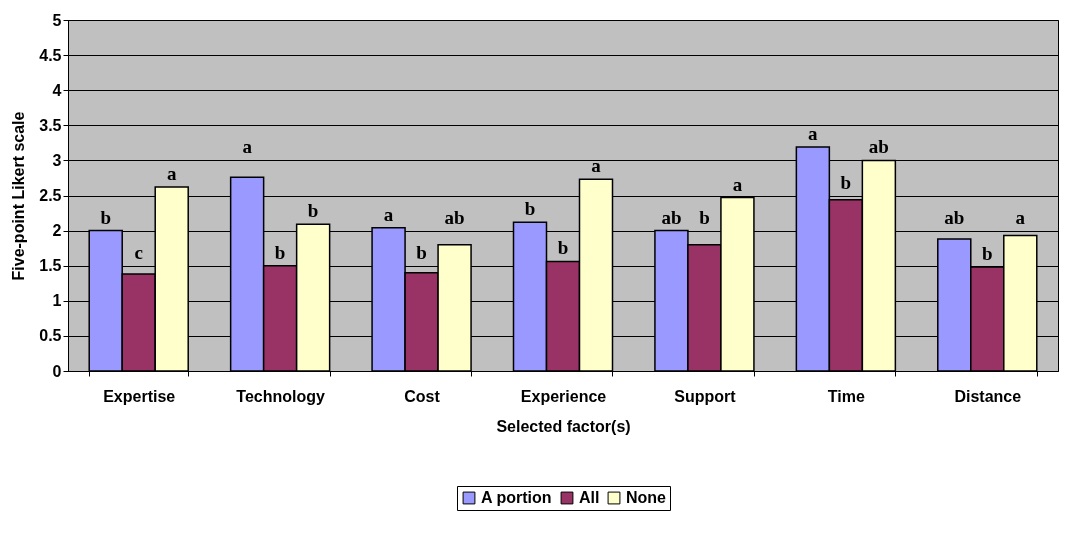 Image resolution: width=1087 pixels, height=533 pixels. Describe the element at coordinates (57, 160) in the screenshot. I see `y-tick-label: 3` at that location.